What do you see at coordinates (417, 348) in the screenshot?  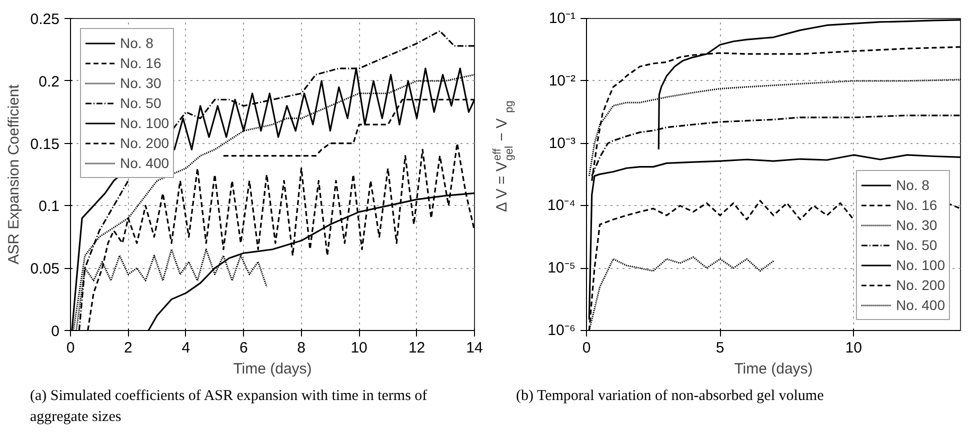 I see `x-tick-label: 12` at bounding box center [417, 348].